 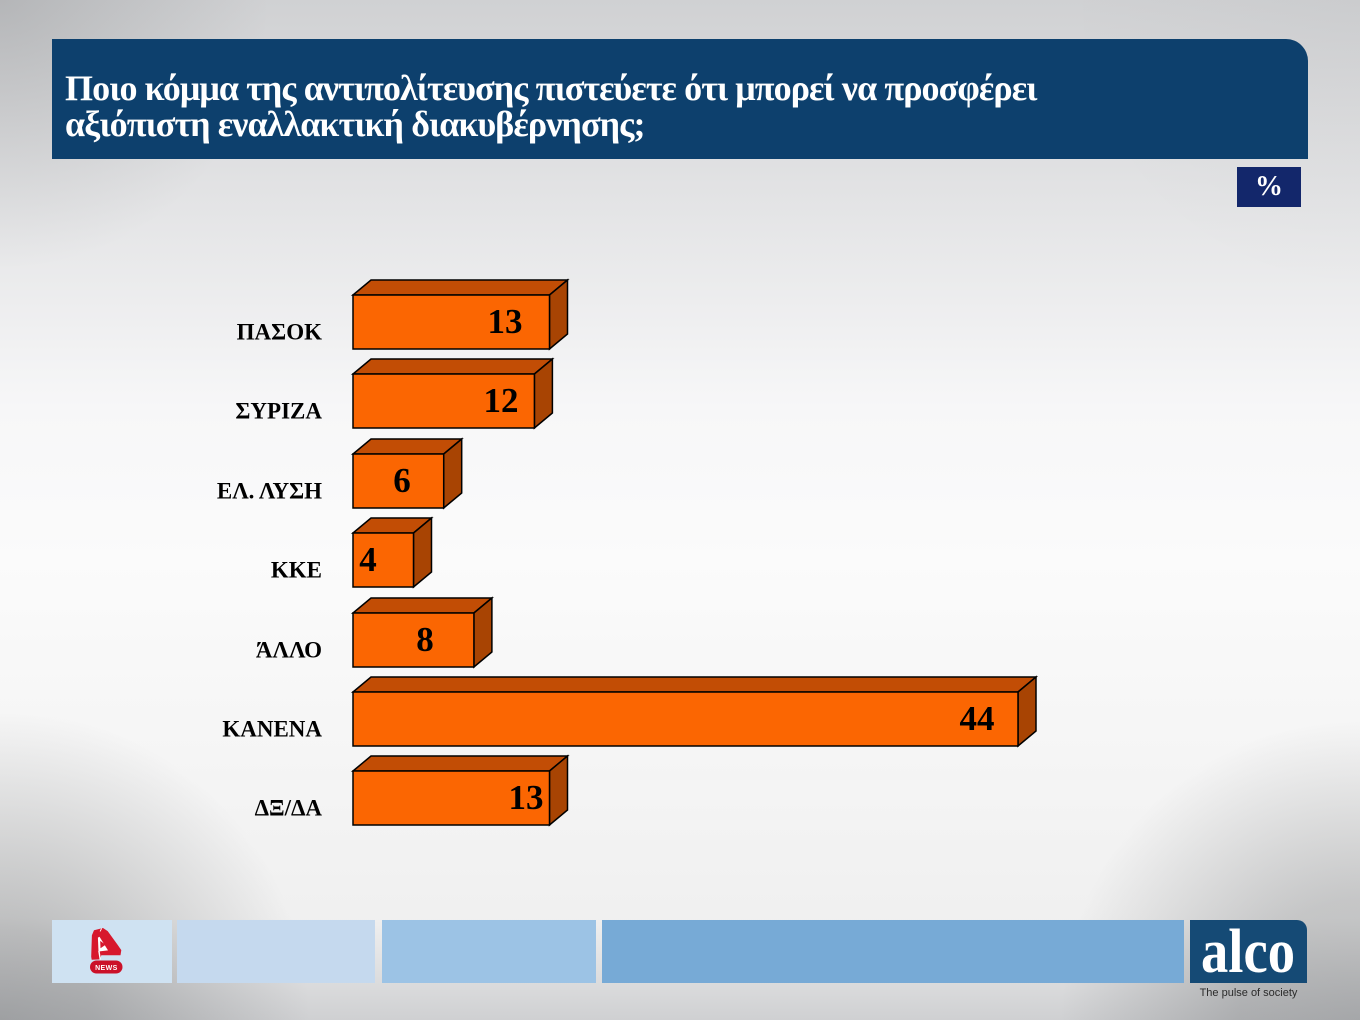 I want to click on svg-text: ΚΑΝΕΝΑ, so click(x=272, y=729).